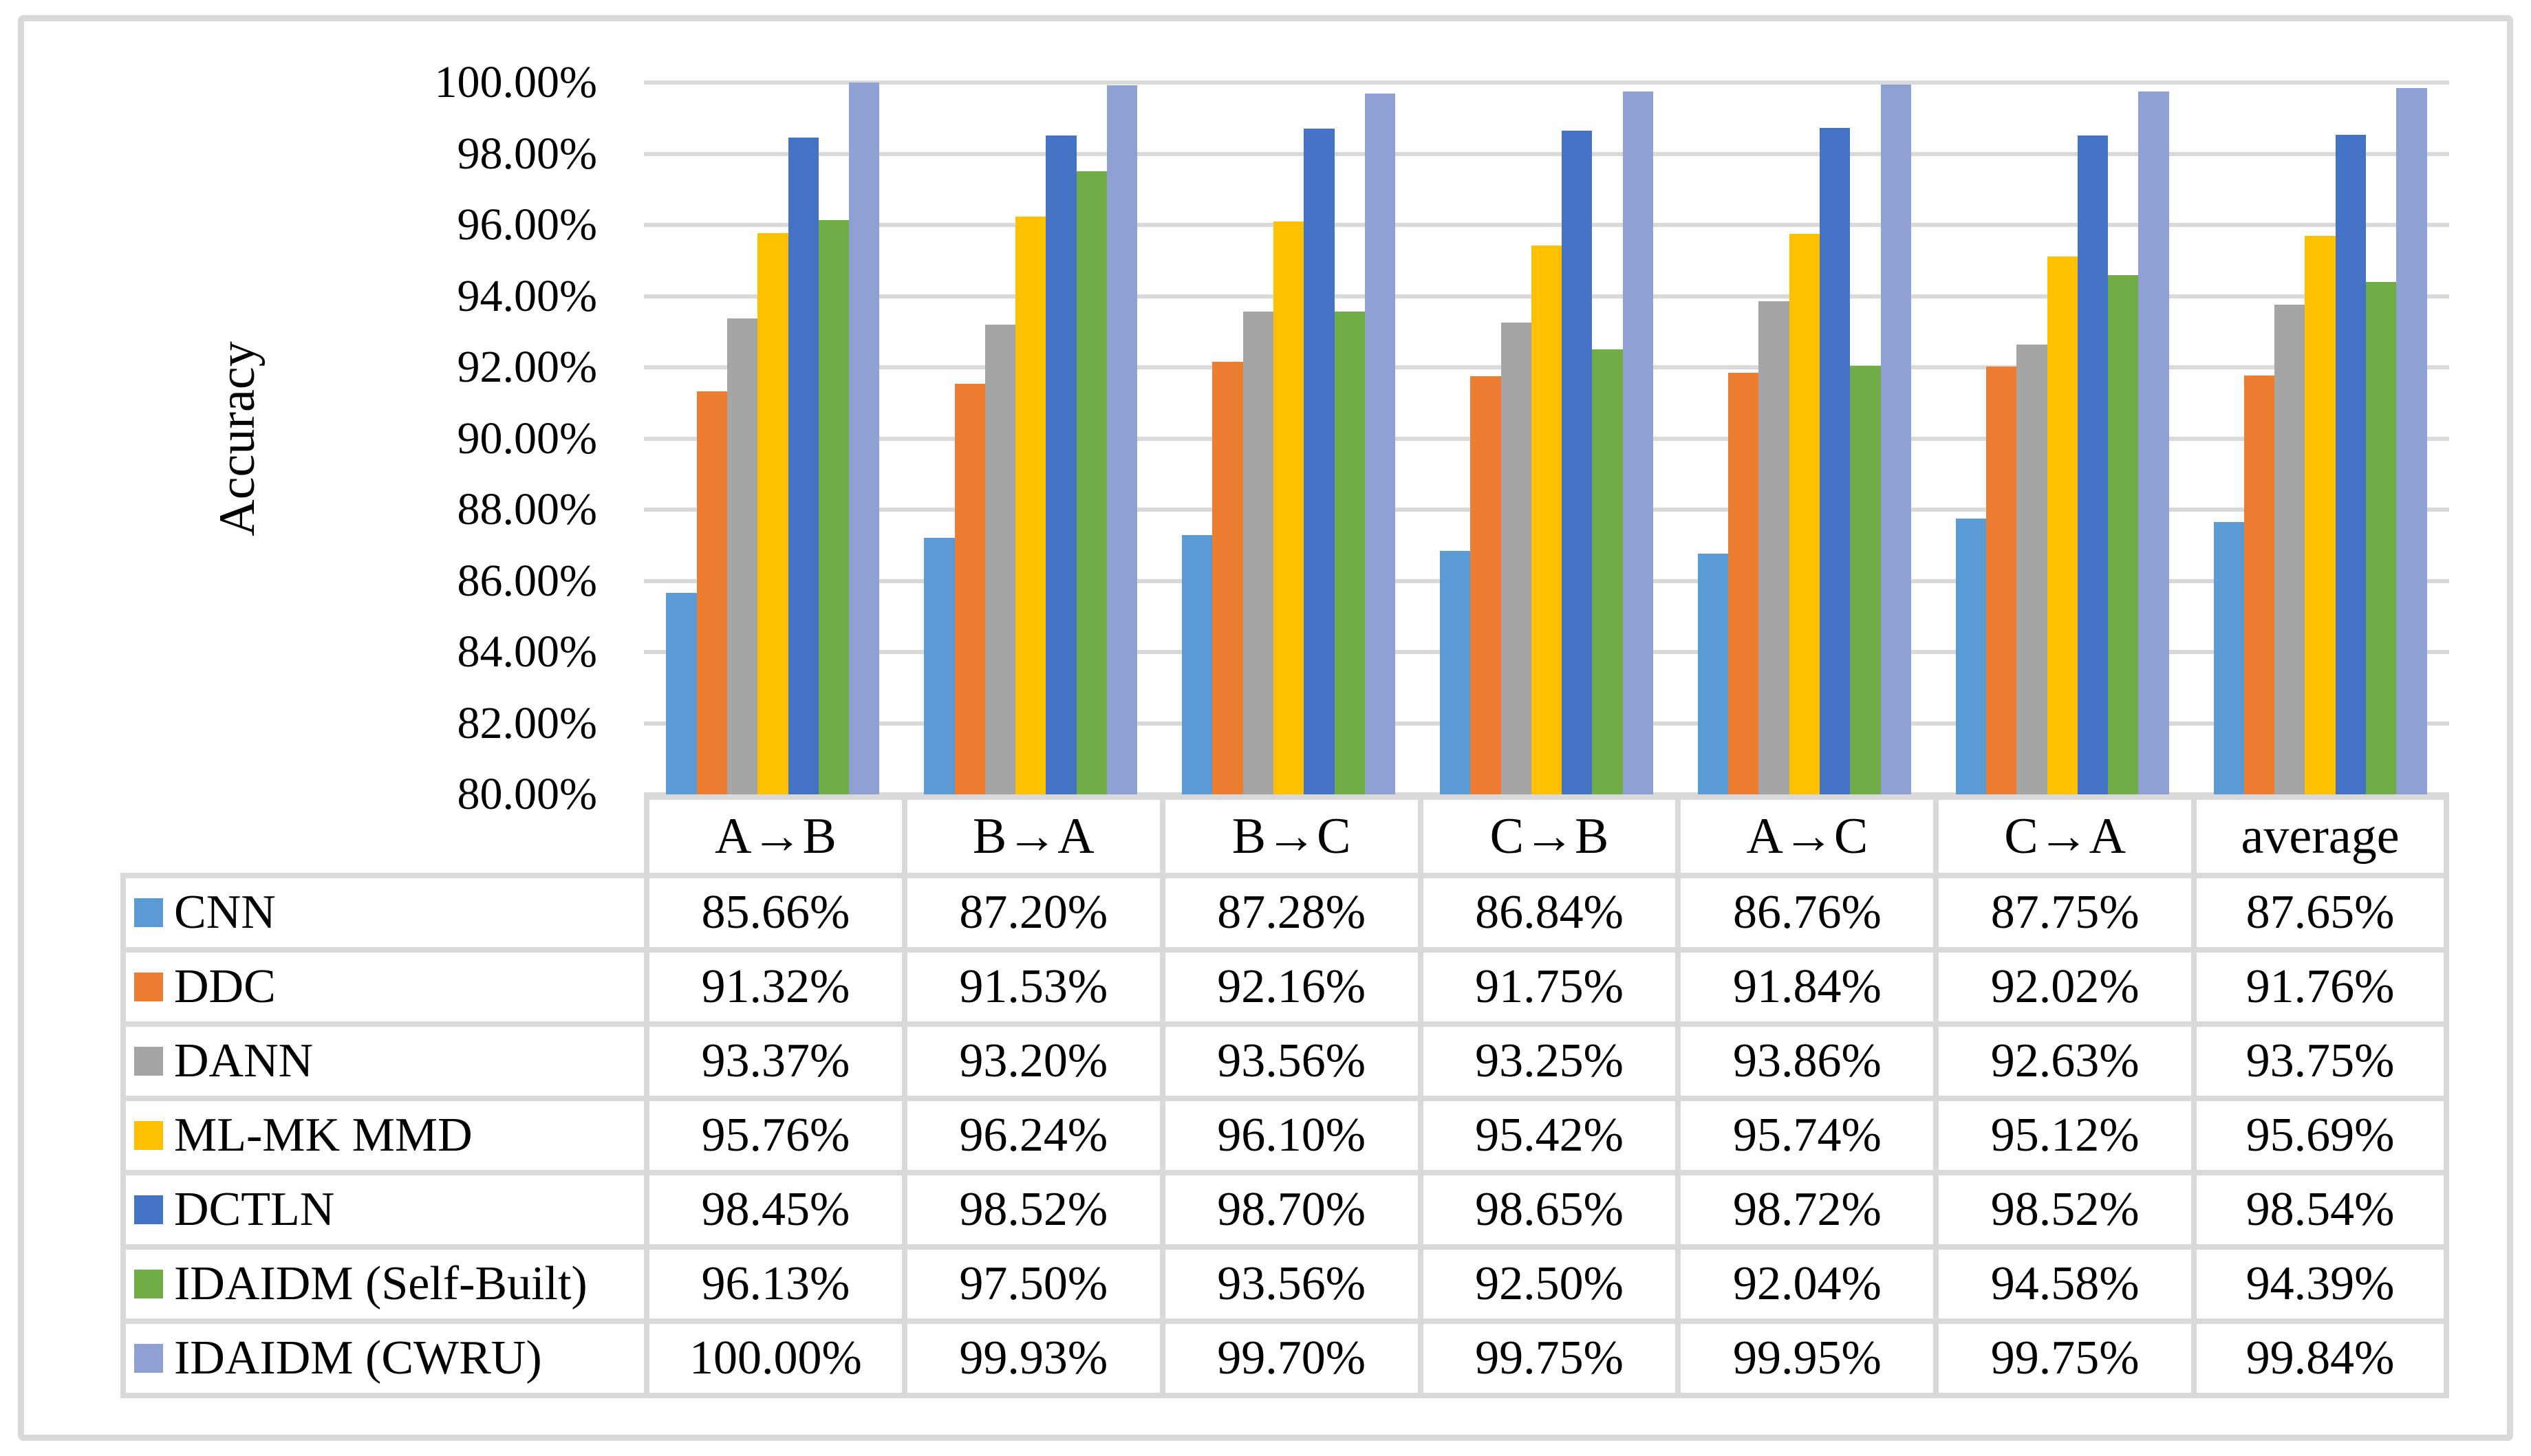 This screenshot has width=2531, height=1456. I want to click on table-value-cell: 91.84%, so click(1807, 987).